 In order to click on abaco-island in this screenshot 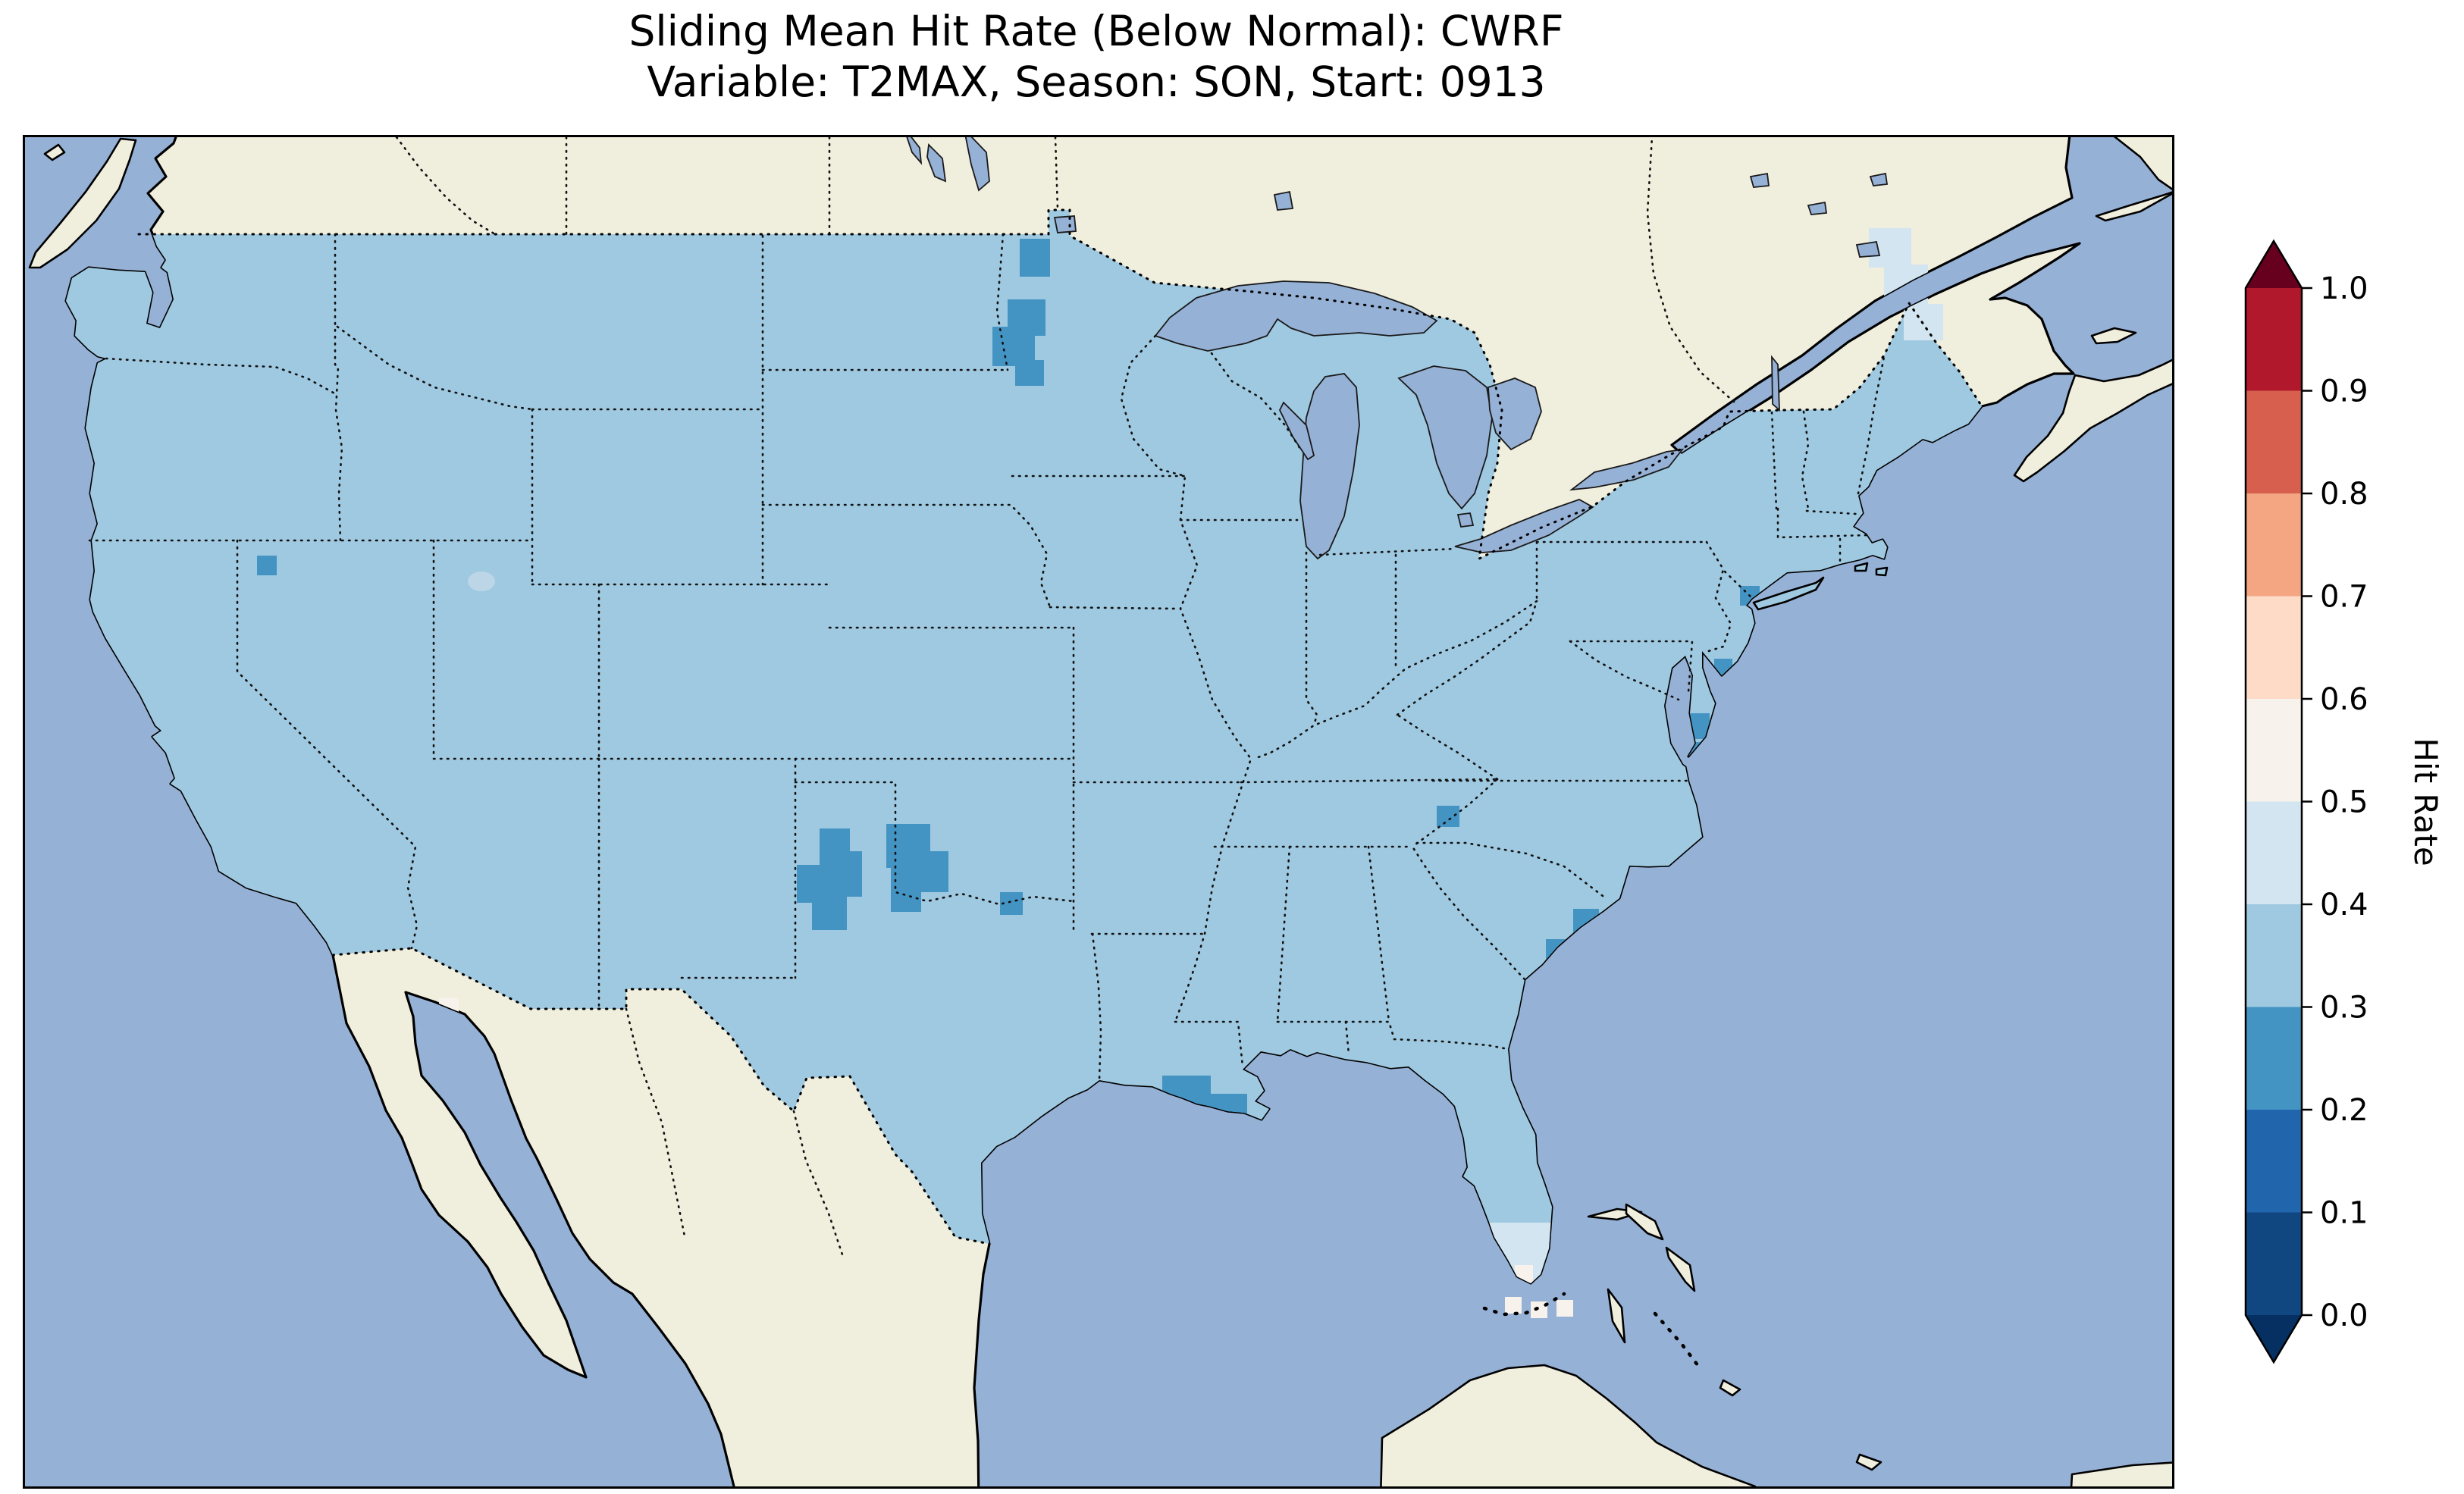, I will do `click(1645, 1222)`.